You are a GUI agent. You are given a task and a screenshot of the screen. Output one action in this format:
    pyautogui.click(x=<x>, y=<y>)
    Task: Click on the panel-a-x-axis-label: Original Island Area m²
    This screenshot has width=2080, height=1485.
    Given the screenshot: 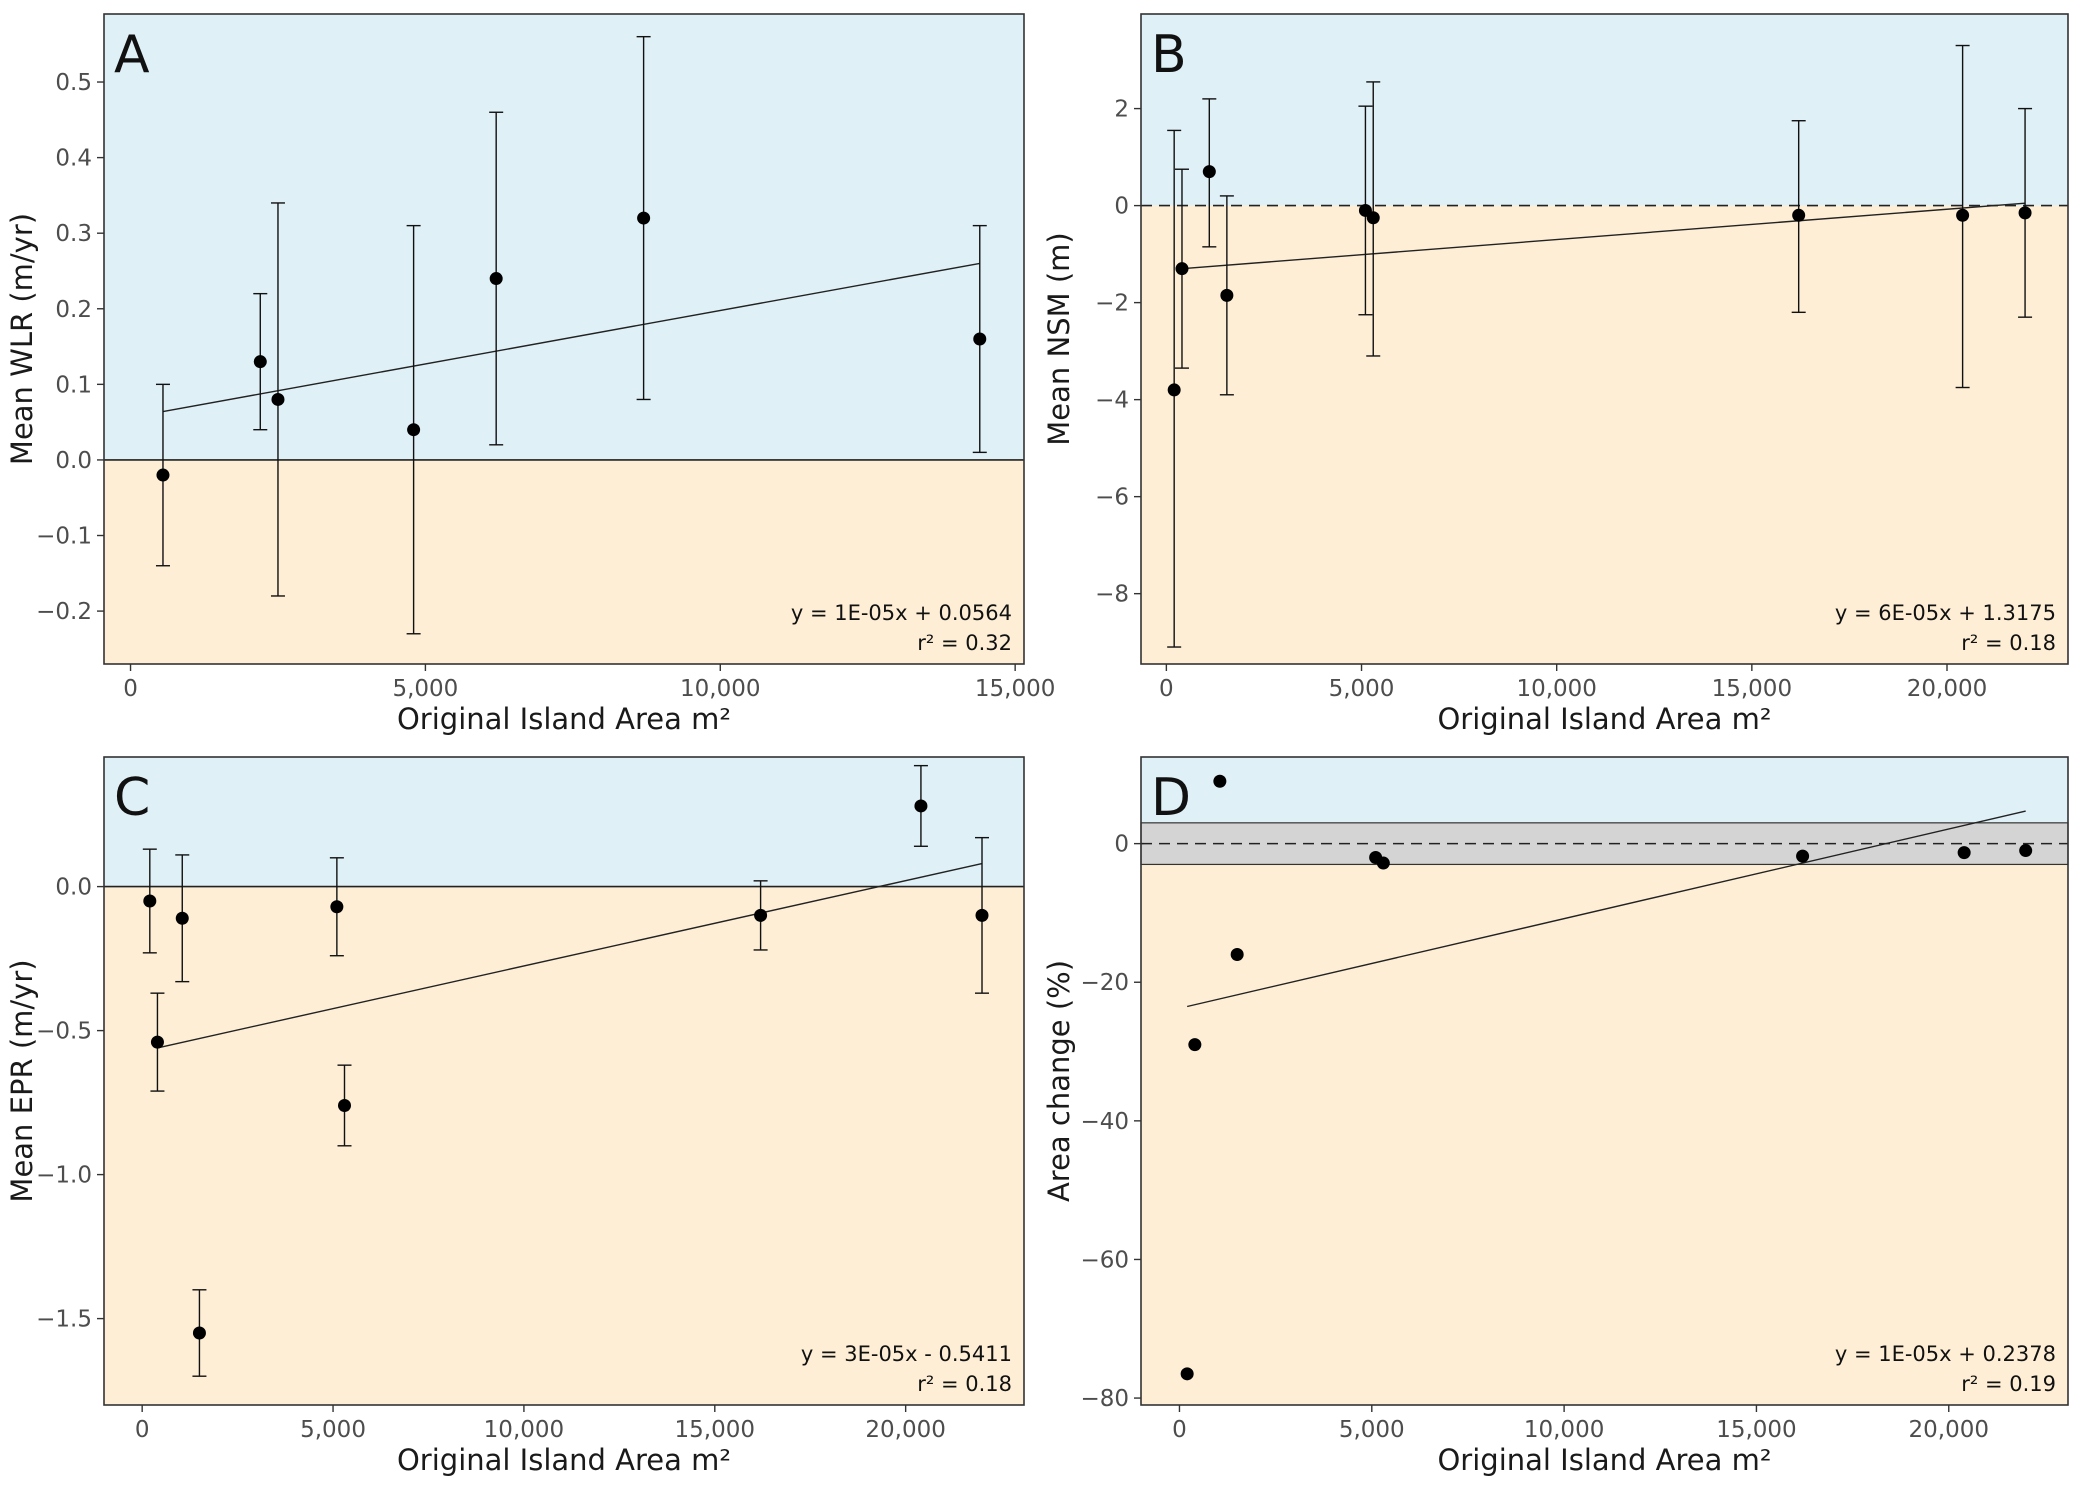 What is the action you would take?
    pyautogui.click(x=564, y=719)
    